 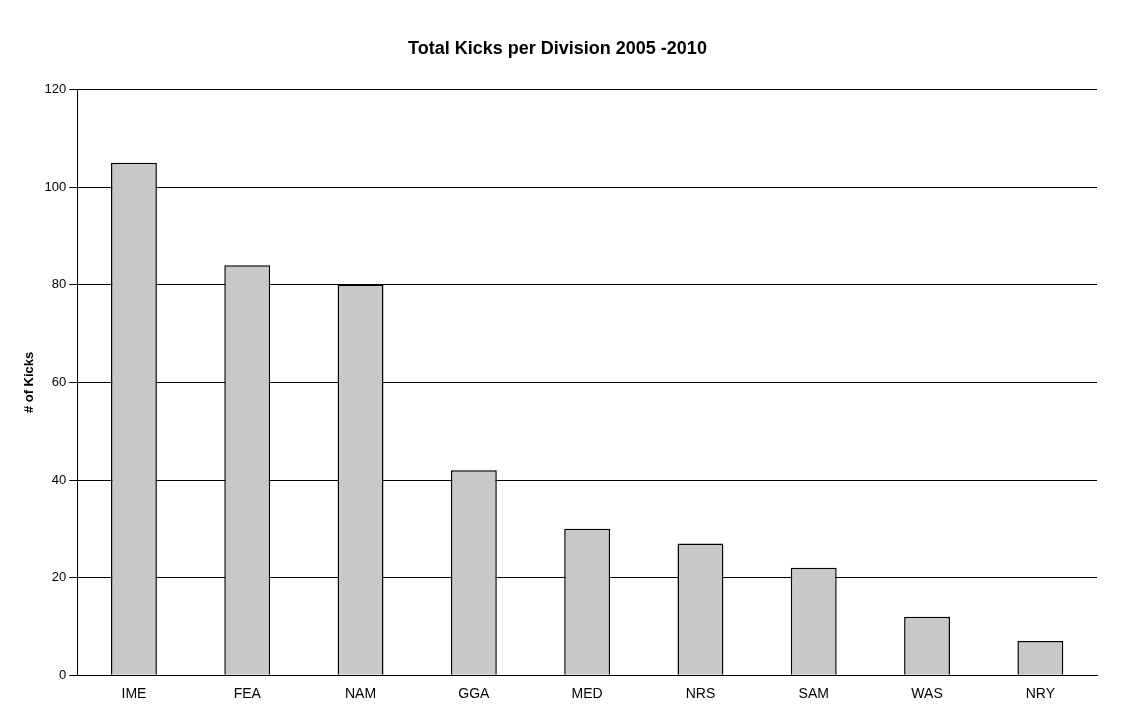 I want to click on y-tick-label: 80, so click(x=59, y=284).